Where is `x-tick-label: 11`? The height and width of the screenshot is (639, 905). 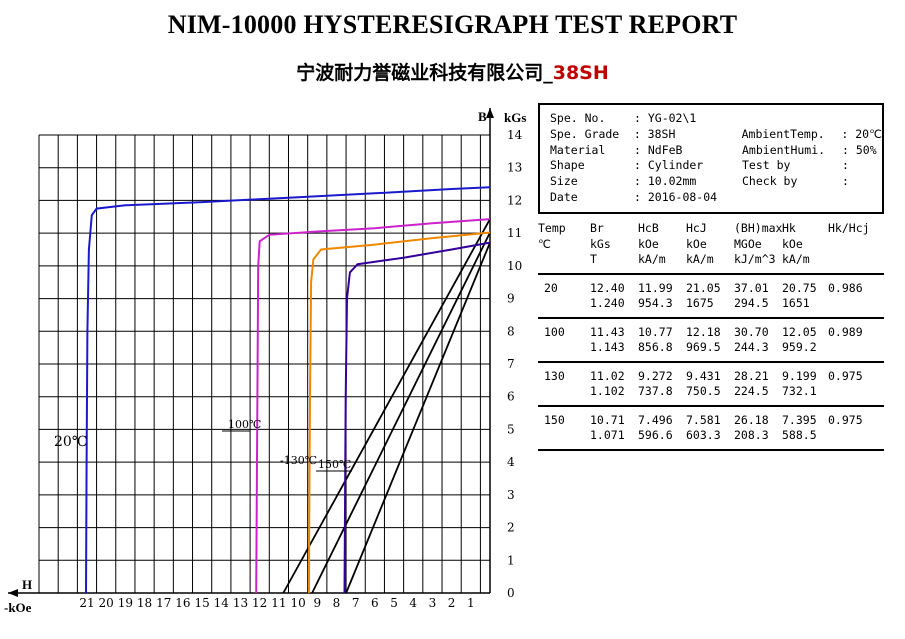
x-tick-label: 11 is located at coordinates (278, 603).